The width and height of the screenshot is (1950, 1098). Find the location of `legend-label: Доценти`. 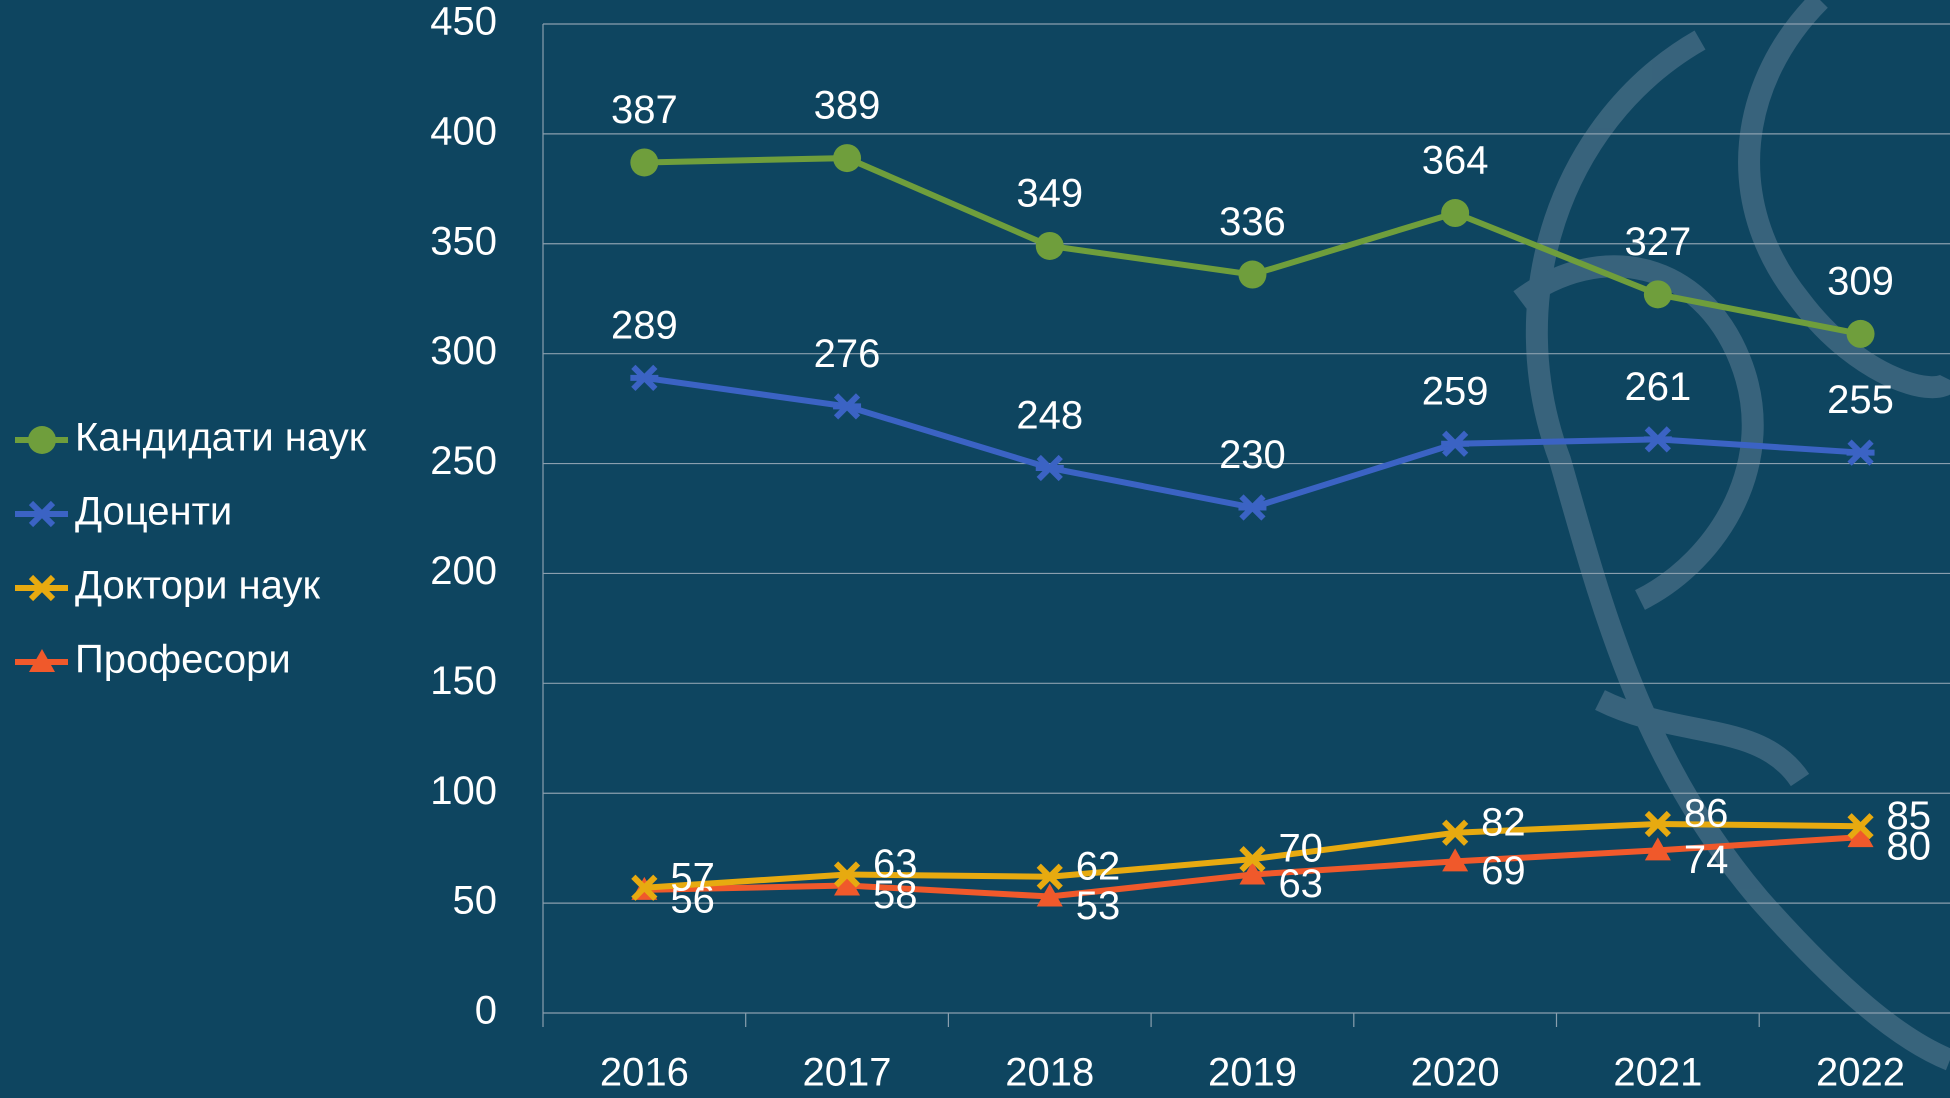

legend-label: Доценти is located at coordinates (153, 512).